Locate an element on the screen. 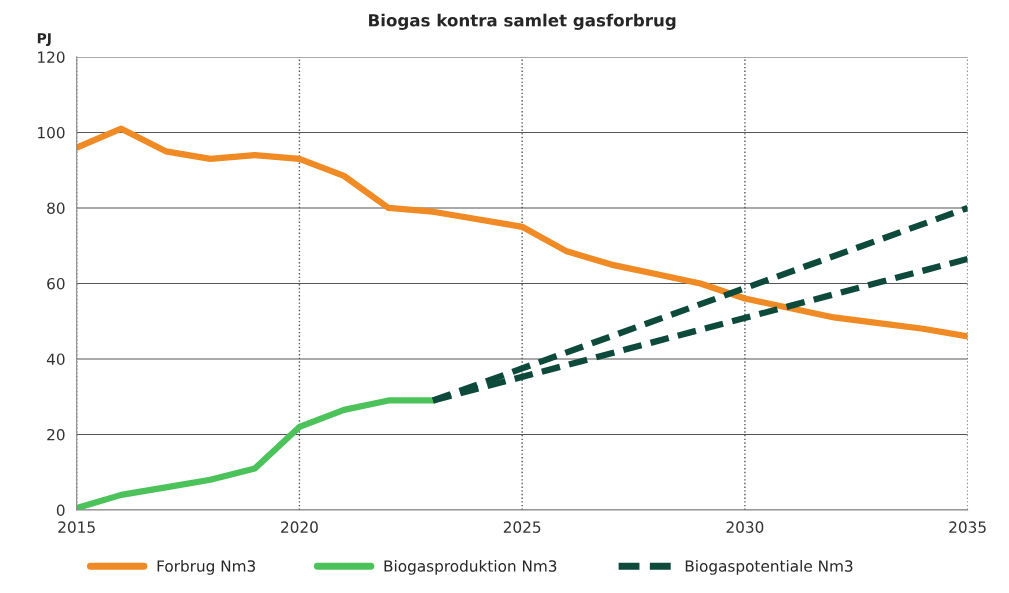 The image size is (1009, 593). y-tick-label: 60 is located at coordinates (56, 283).